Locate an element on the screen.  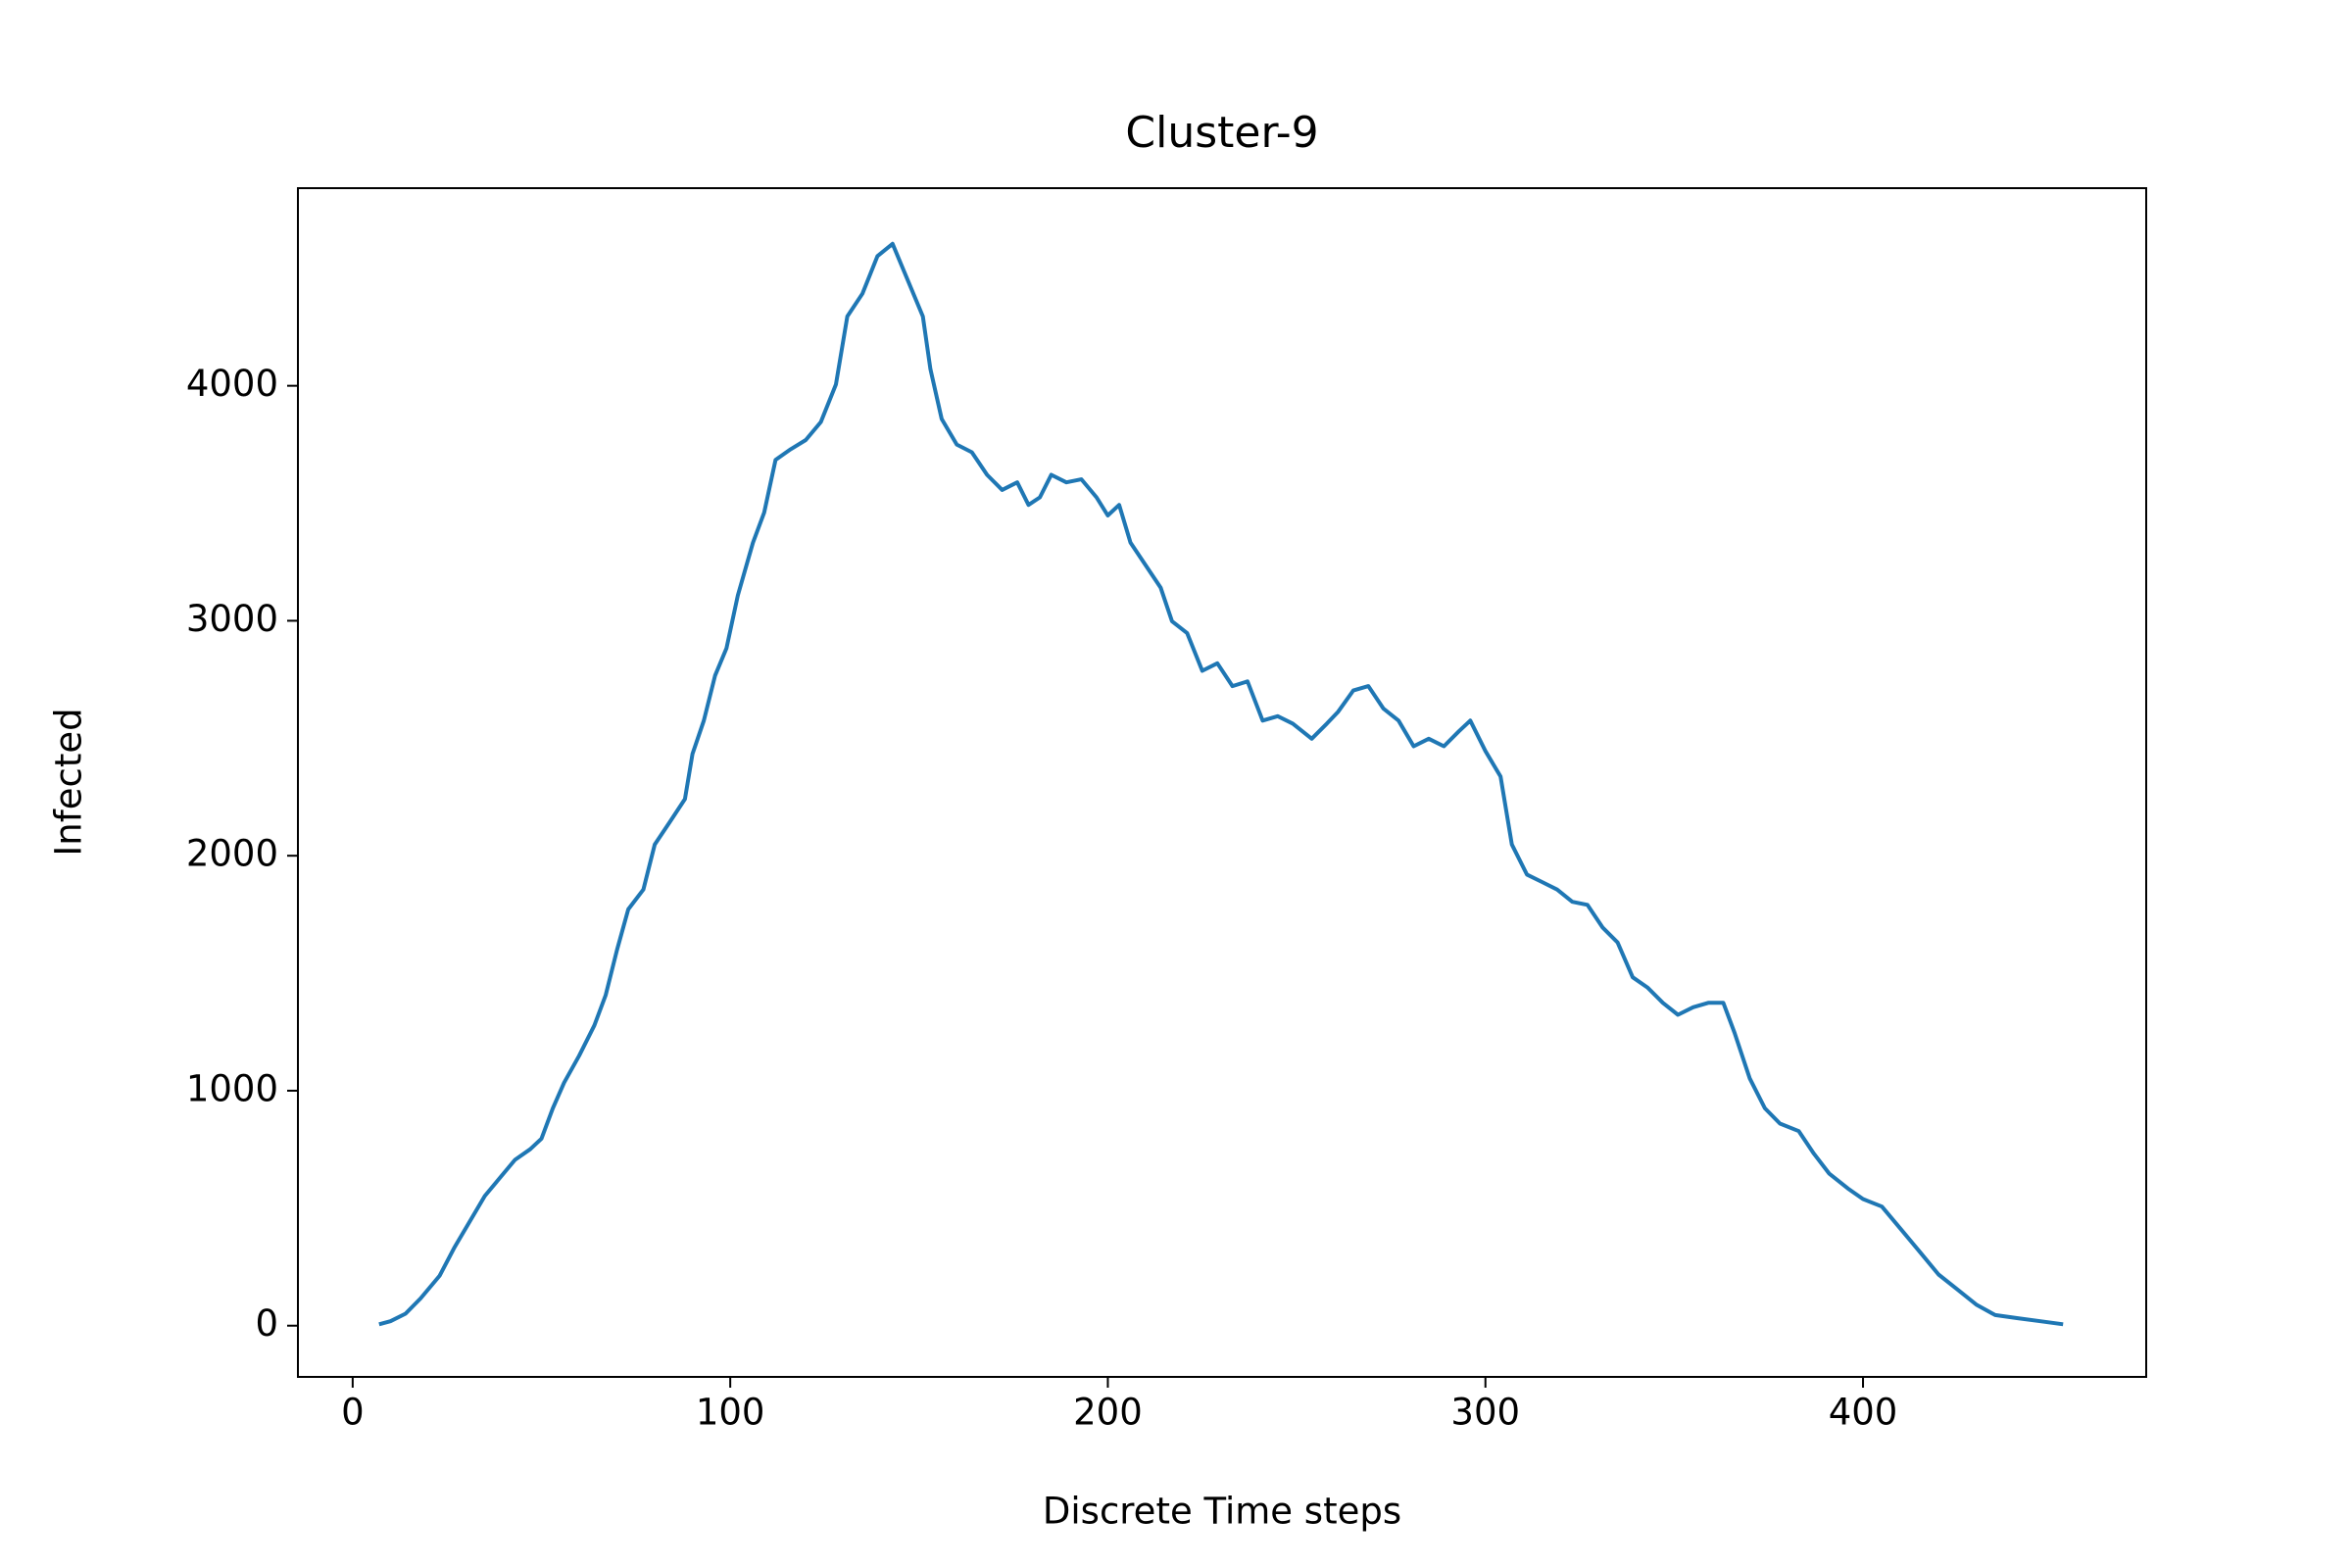
y-tick-label: 0 is located at coordinates (266, 1323).